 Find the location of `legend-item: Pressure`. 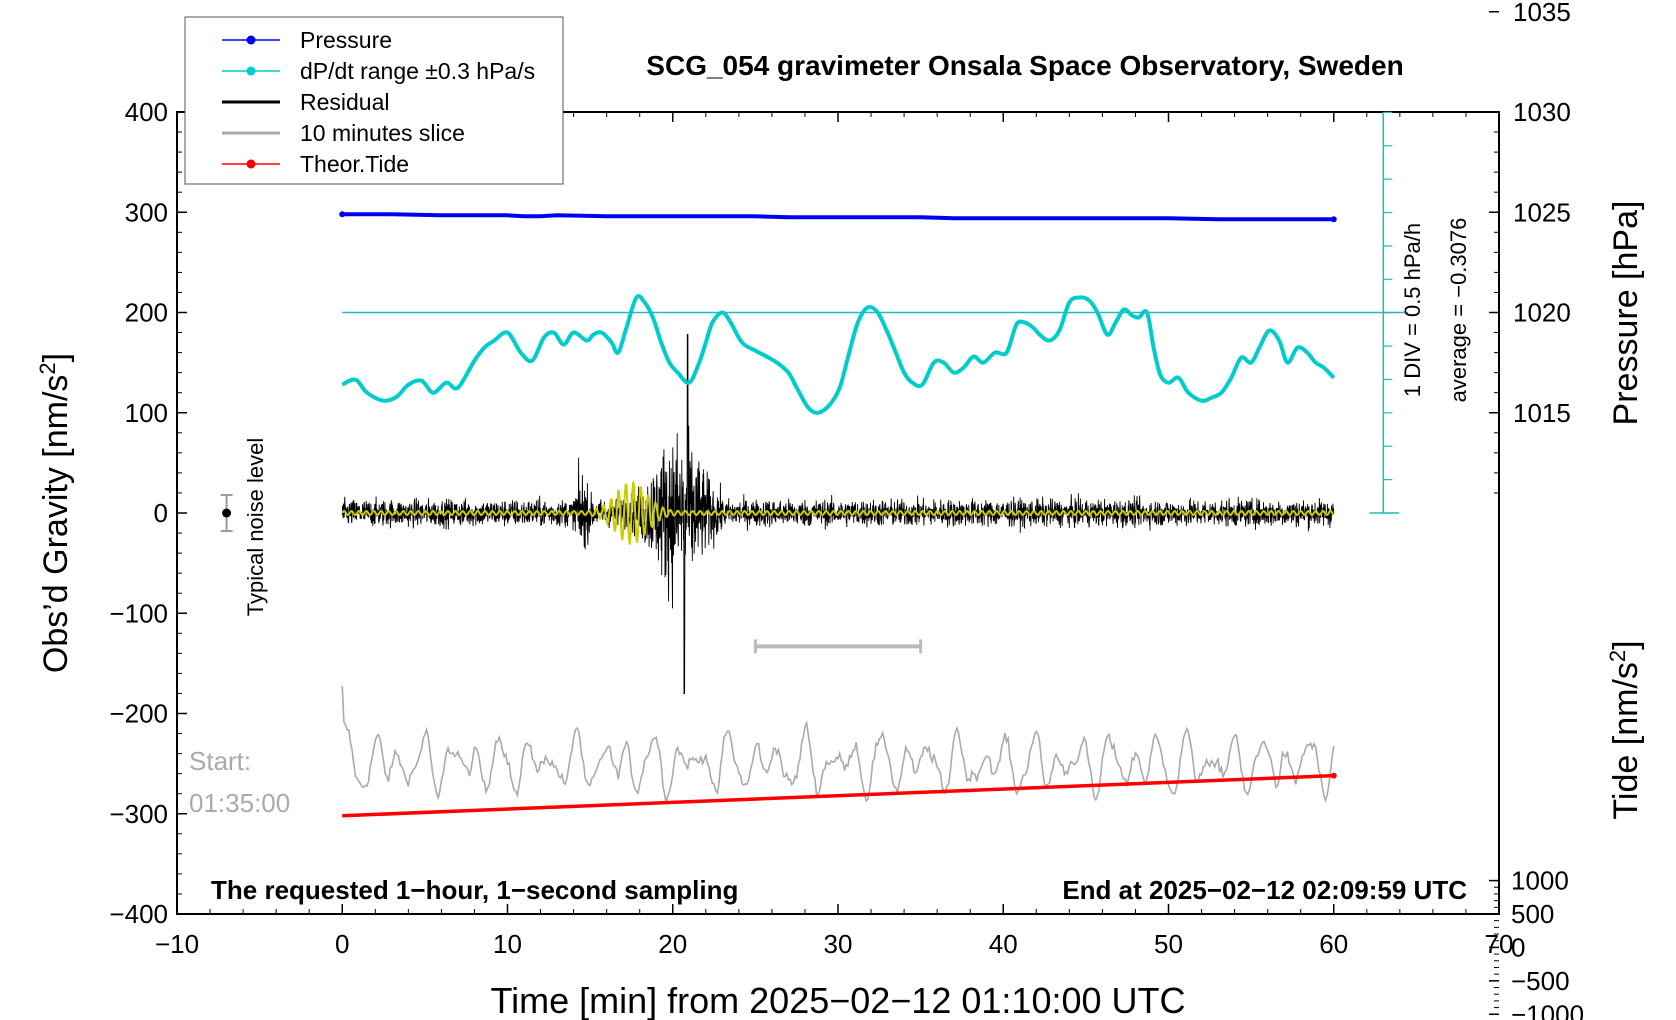

legend-item: Pressure is located at coordinates (307, 40).